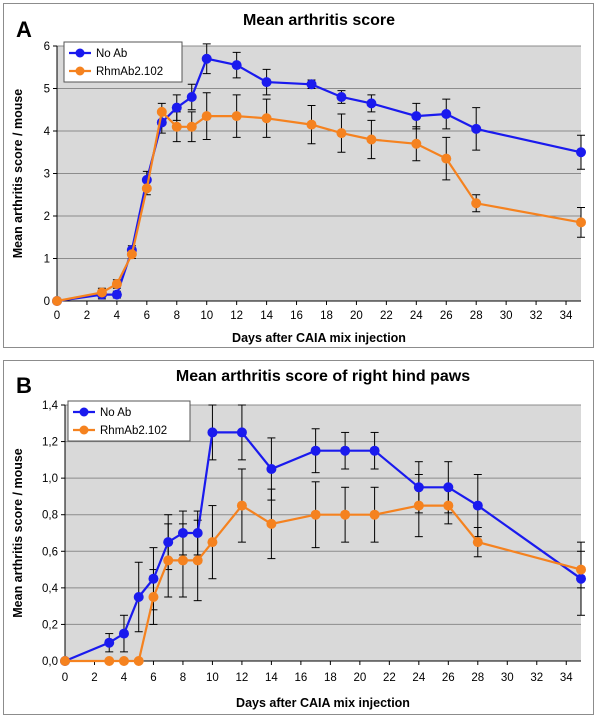 The width and height of the screenshot is (599, 720). What do you see at coordinates (330, 678) in the screenshot?
I see `x-tick-label: 18` at bounding box center [330, 678].